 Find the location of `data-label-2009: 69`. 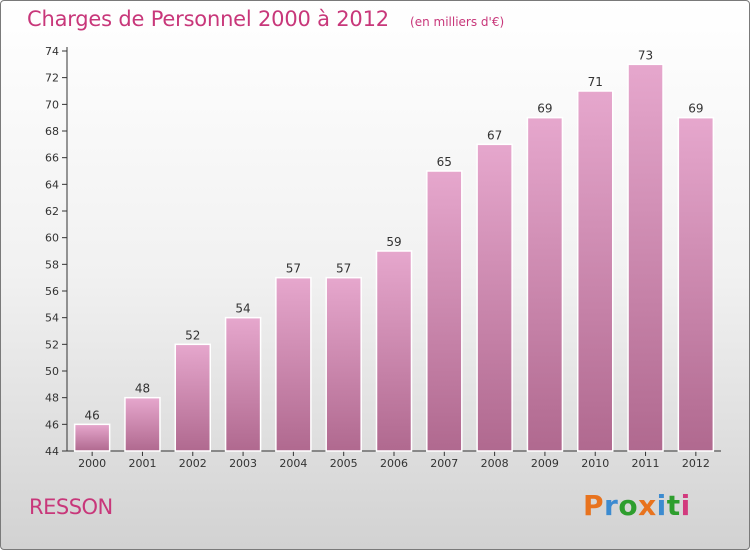

data-label-2009: 69 is located at coordinates (544, 109).